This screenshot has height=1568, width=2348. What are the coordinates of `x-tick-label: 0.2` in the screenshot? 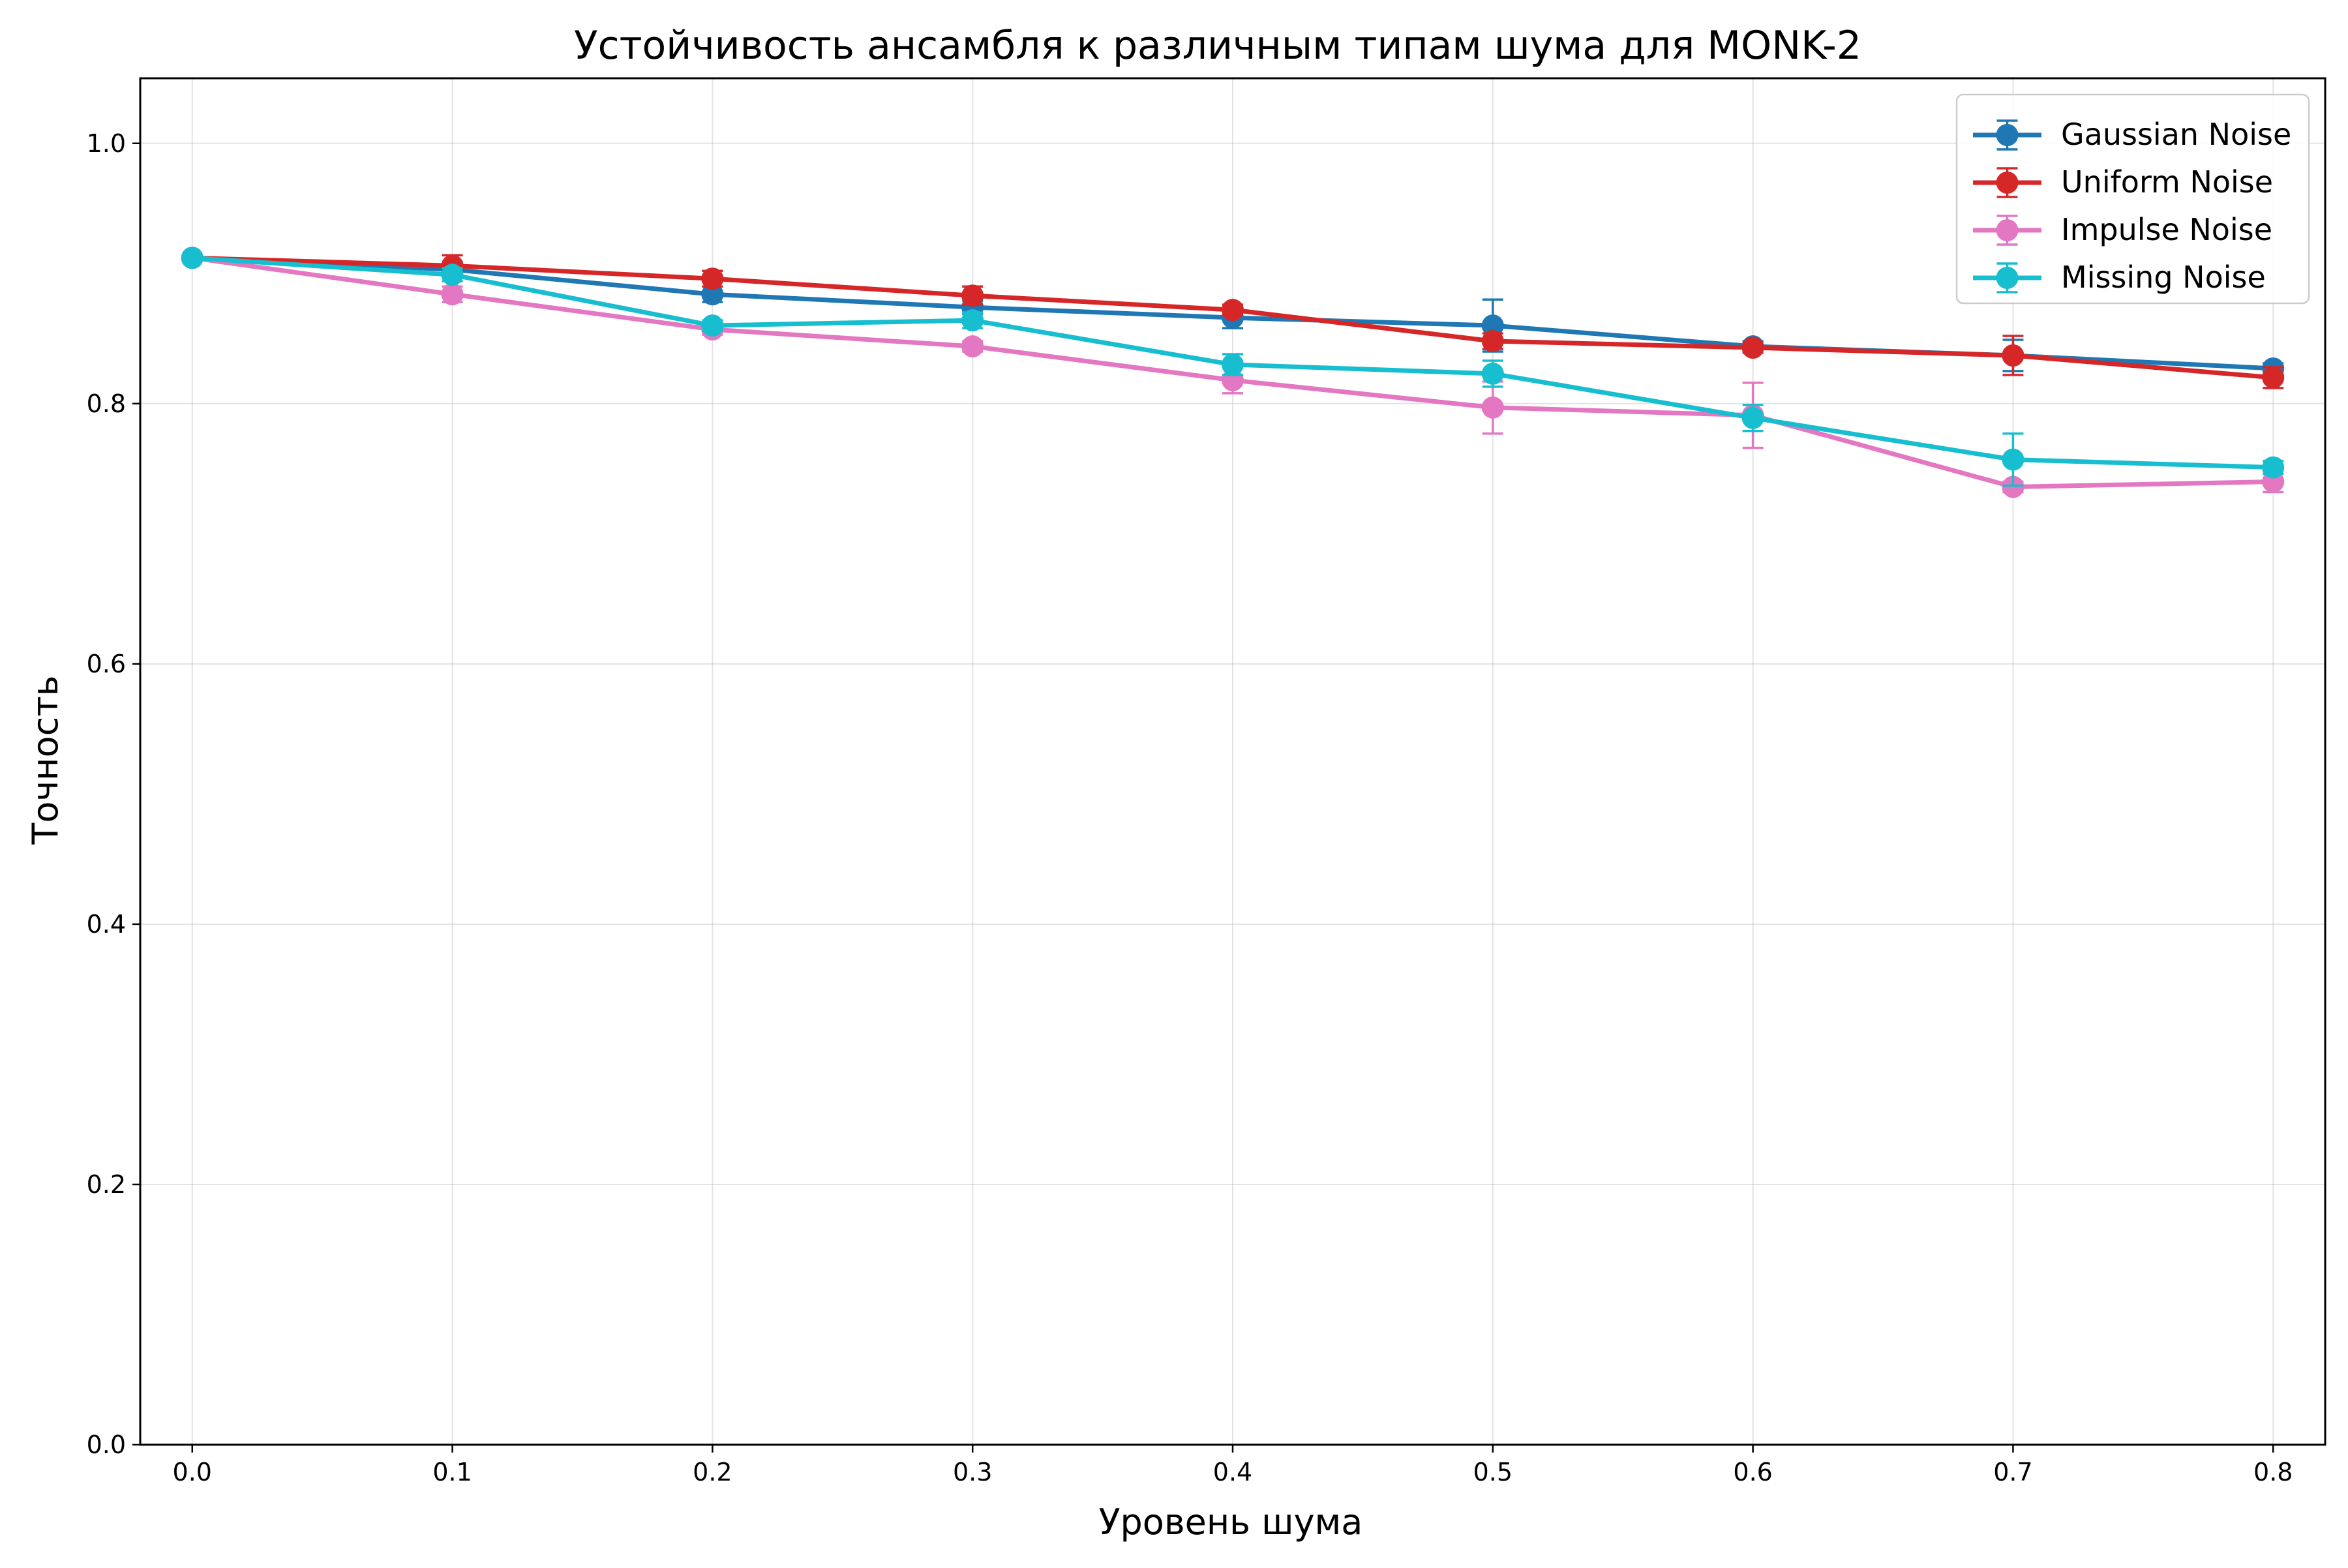 It's located at (712, 1472).